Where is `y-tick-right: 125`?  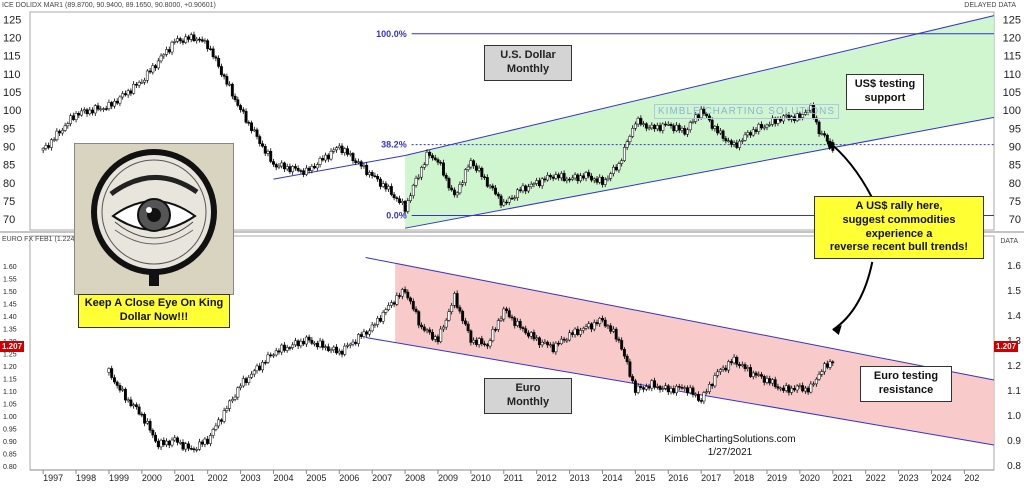 y-tick-right: 125 is located at coordinates (1012, 20).